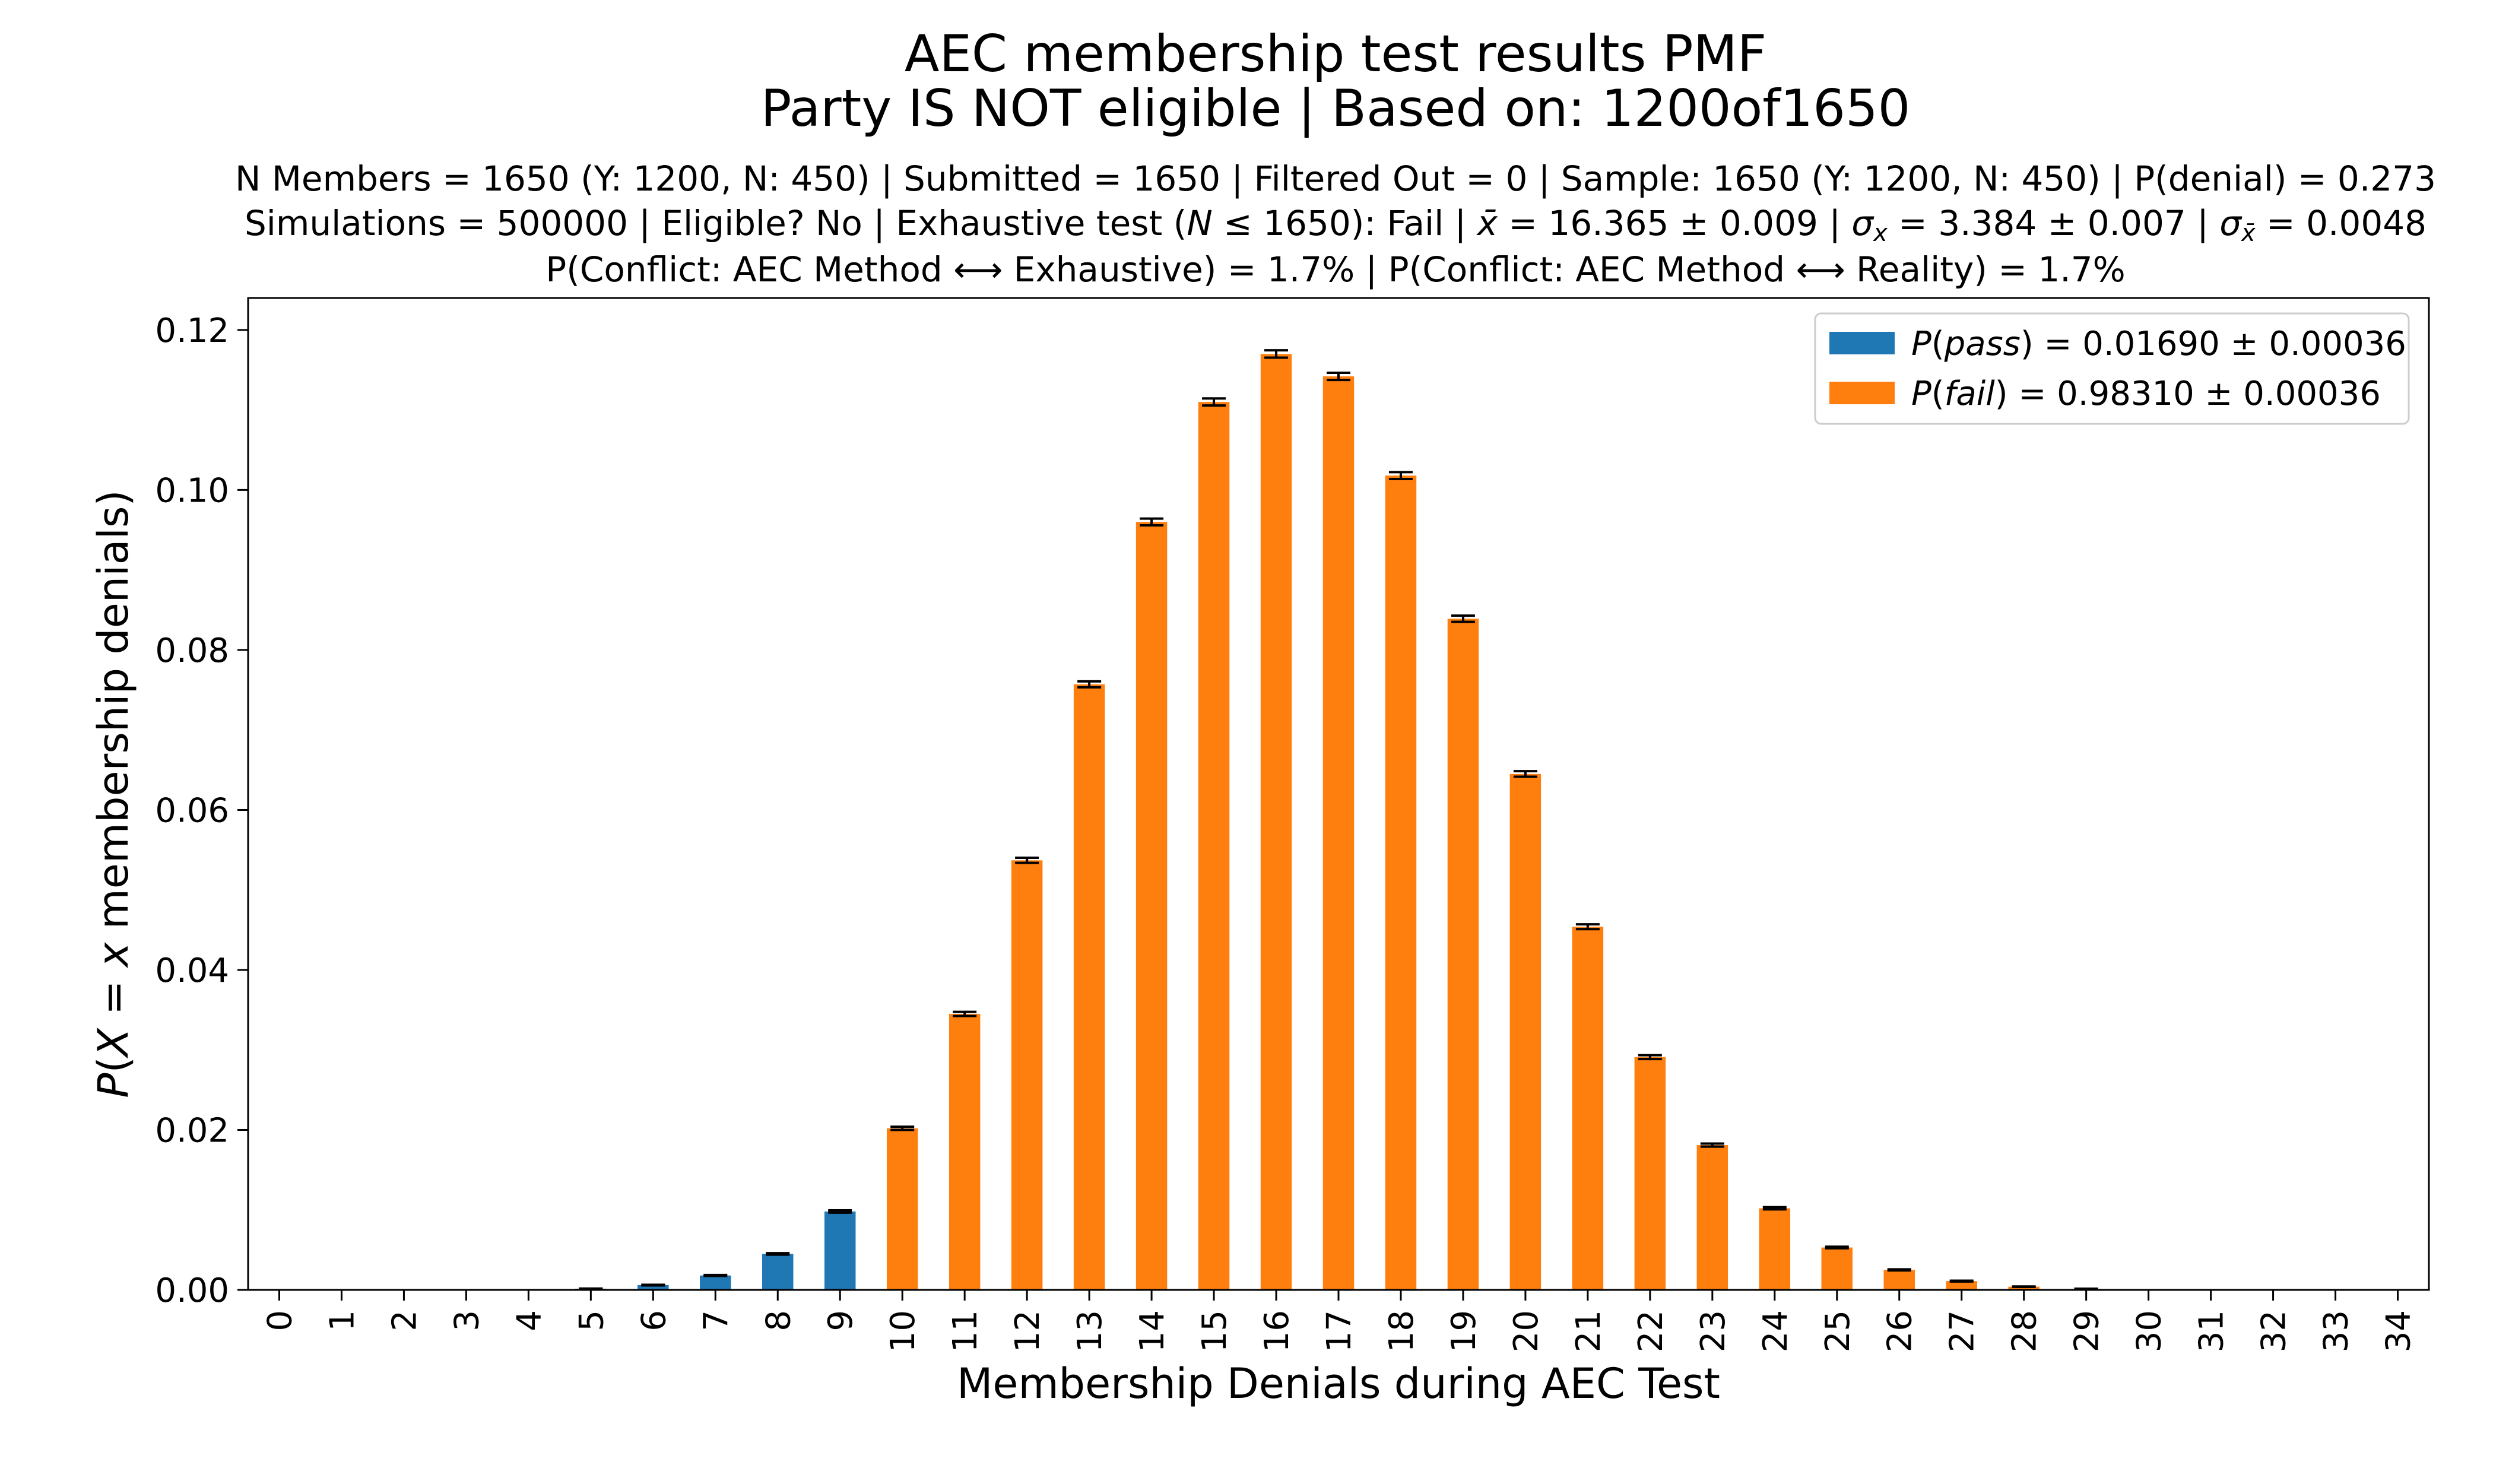 Image resolution: width=2493 pixels, height=1484 pixels. What do you see at coordinates (903, 1331) in the screenshot?
I see `x-tick-label-10: 10` at bounding box center [903, 1331].